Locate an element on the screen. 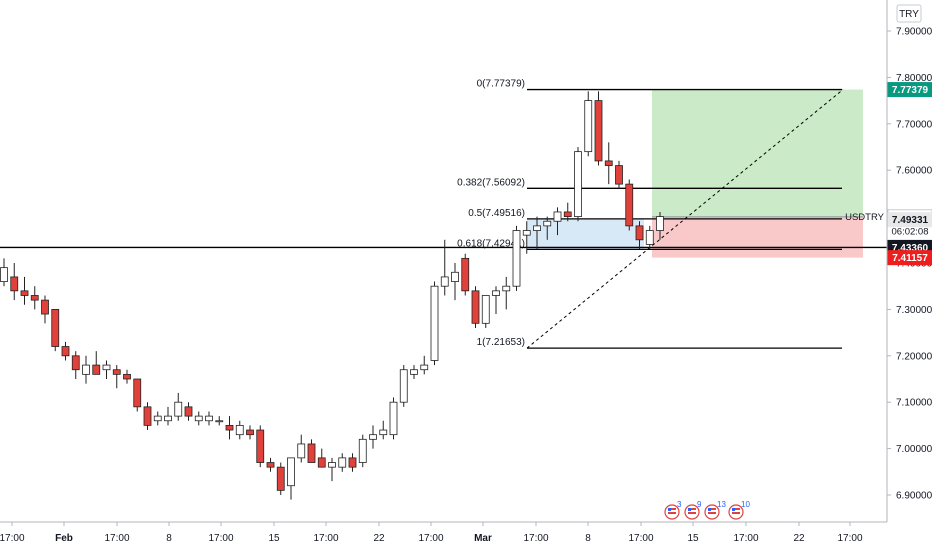 Image resolution: width=932 pixels, height=550 pixels. fib-level-label: 0.5(7.49516) is located at coordinates (496, 213).